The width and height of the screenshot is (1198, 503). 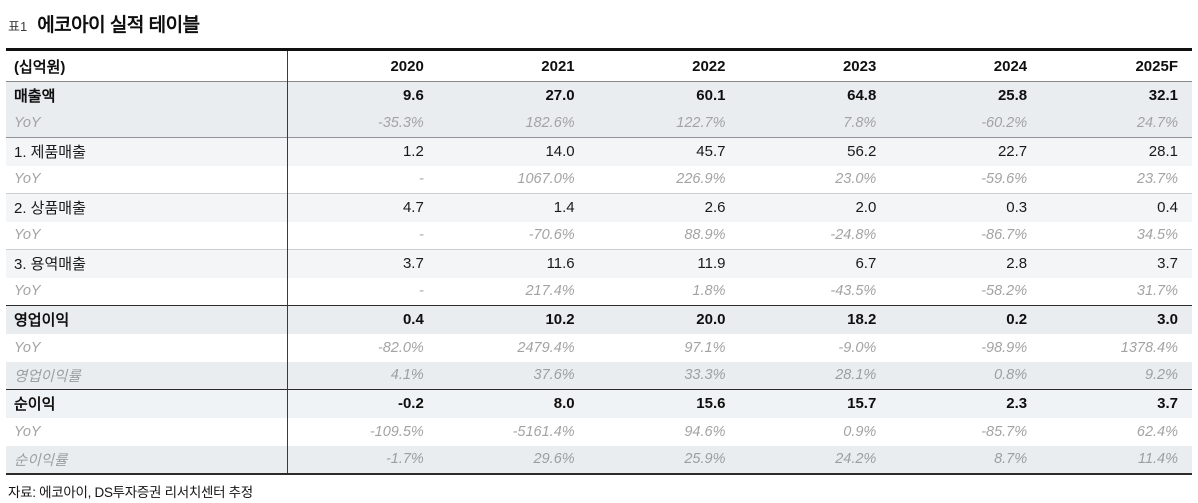 I want to click on cell-value: 2479.4%, so click(x=513, y=347).